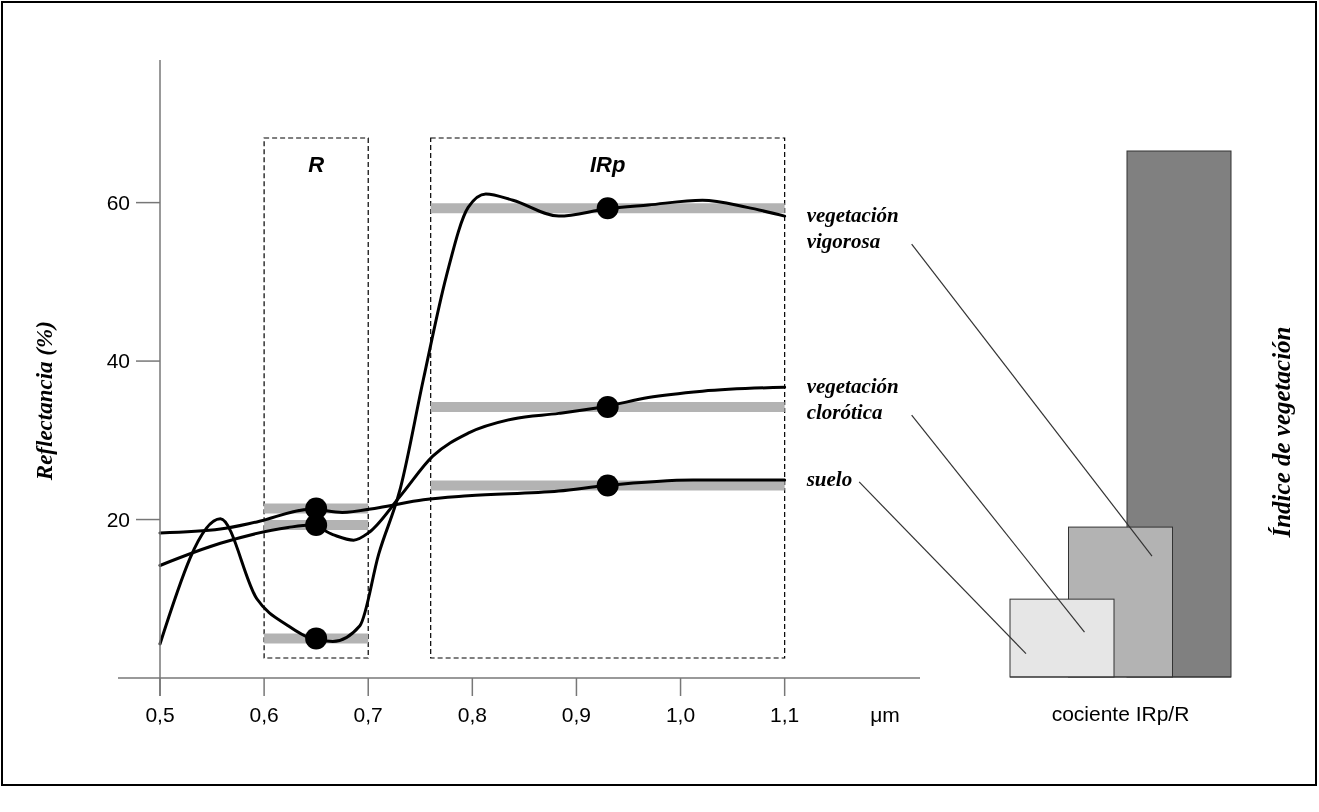 This screenshot has width=1319, height=812. Describe the element at coordinates (264, 714) in the screenshot. I see `x-tick-label: 0,6` at that location.